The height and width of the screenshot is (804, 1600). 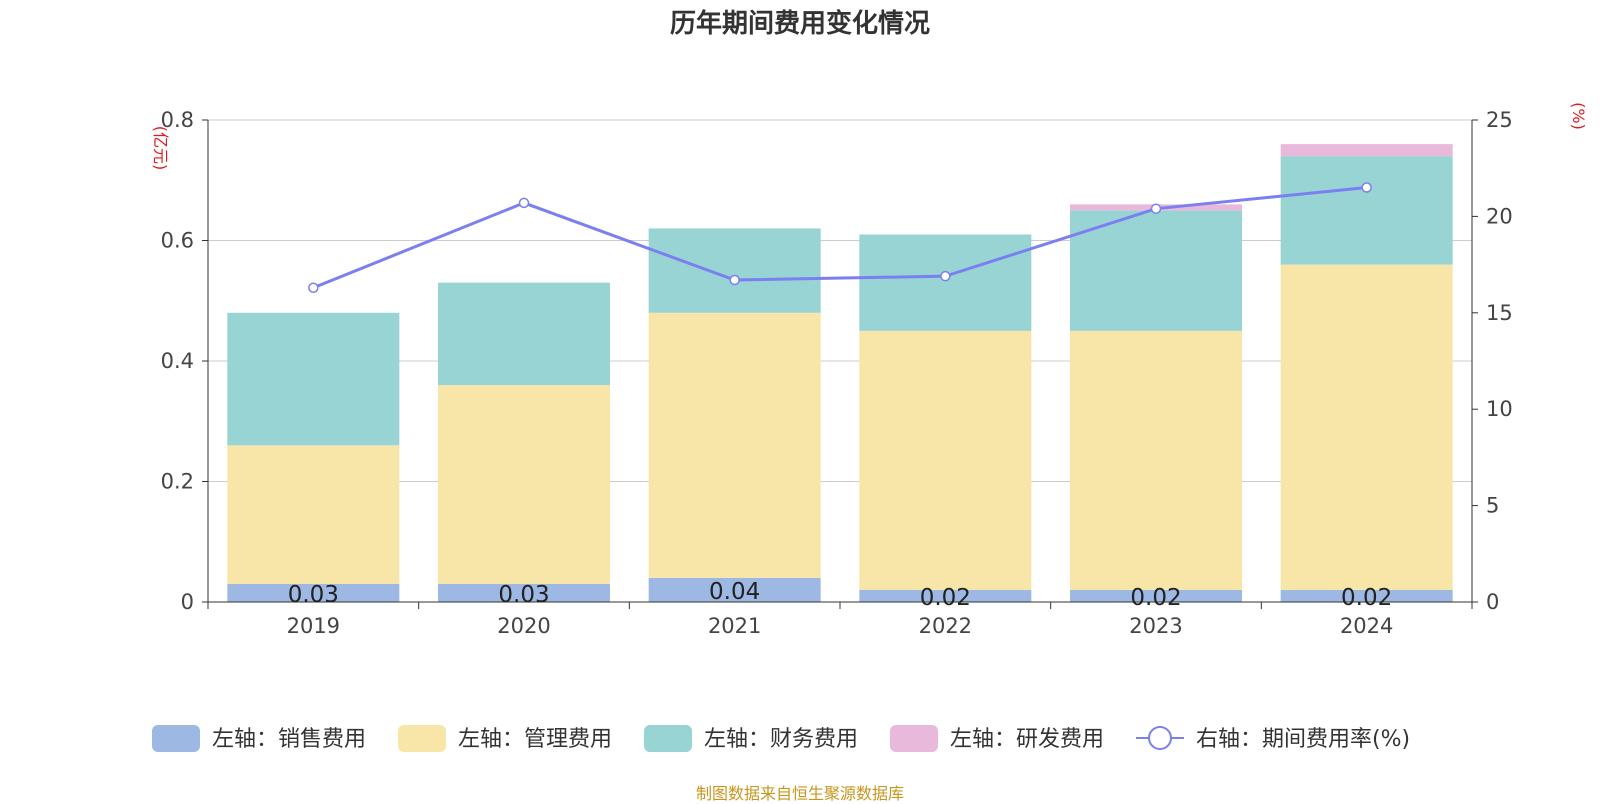 What do you see at coordinates (535, 739) in the screenshot?
I see `legend-label: 左轴：管理费用` at bounding box center [535, 739].